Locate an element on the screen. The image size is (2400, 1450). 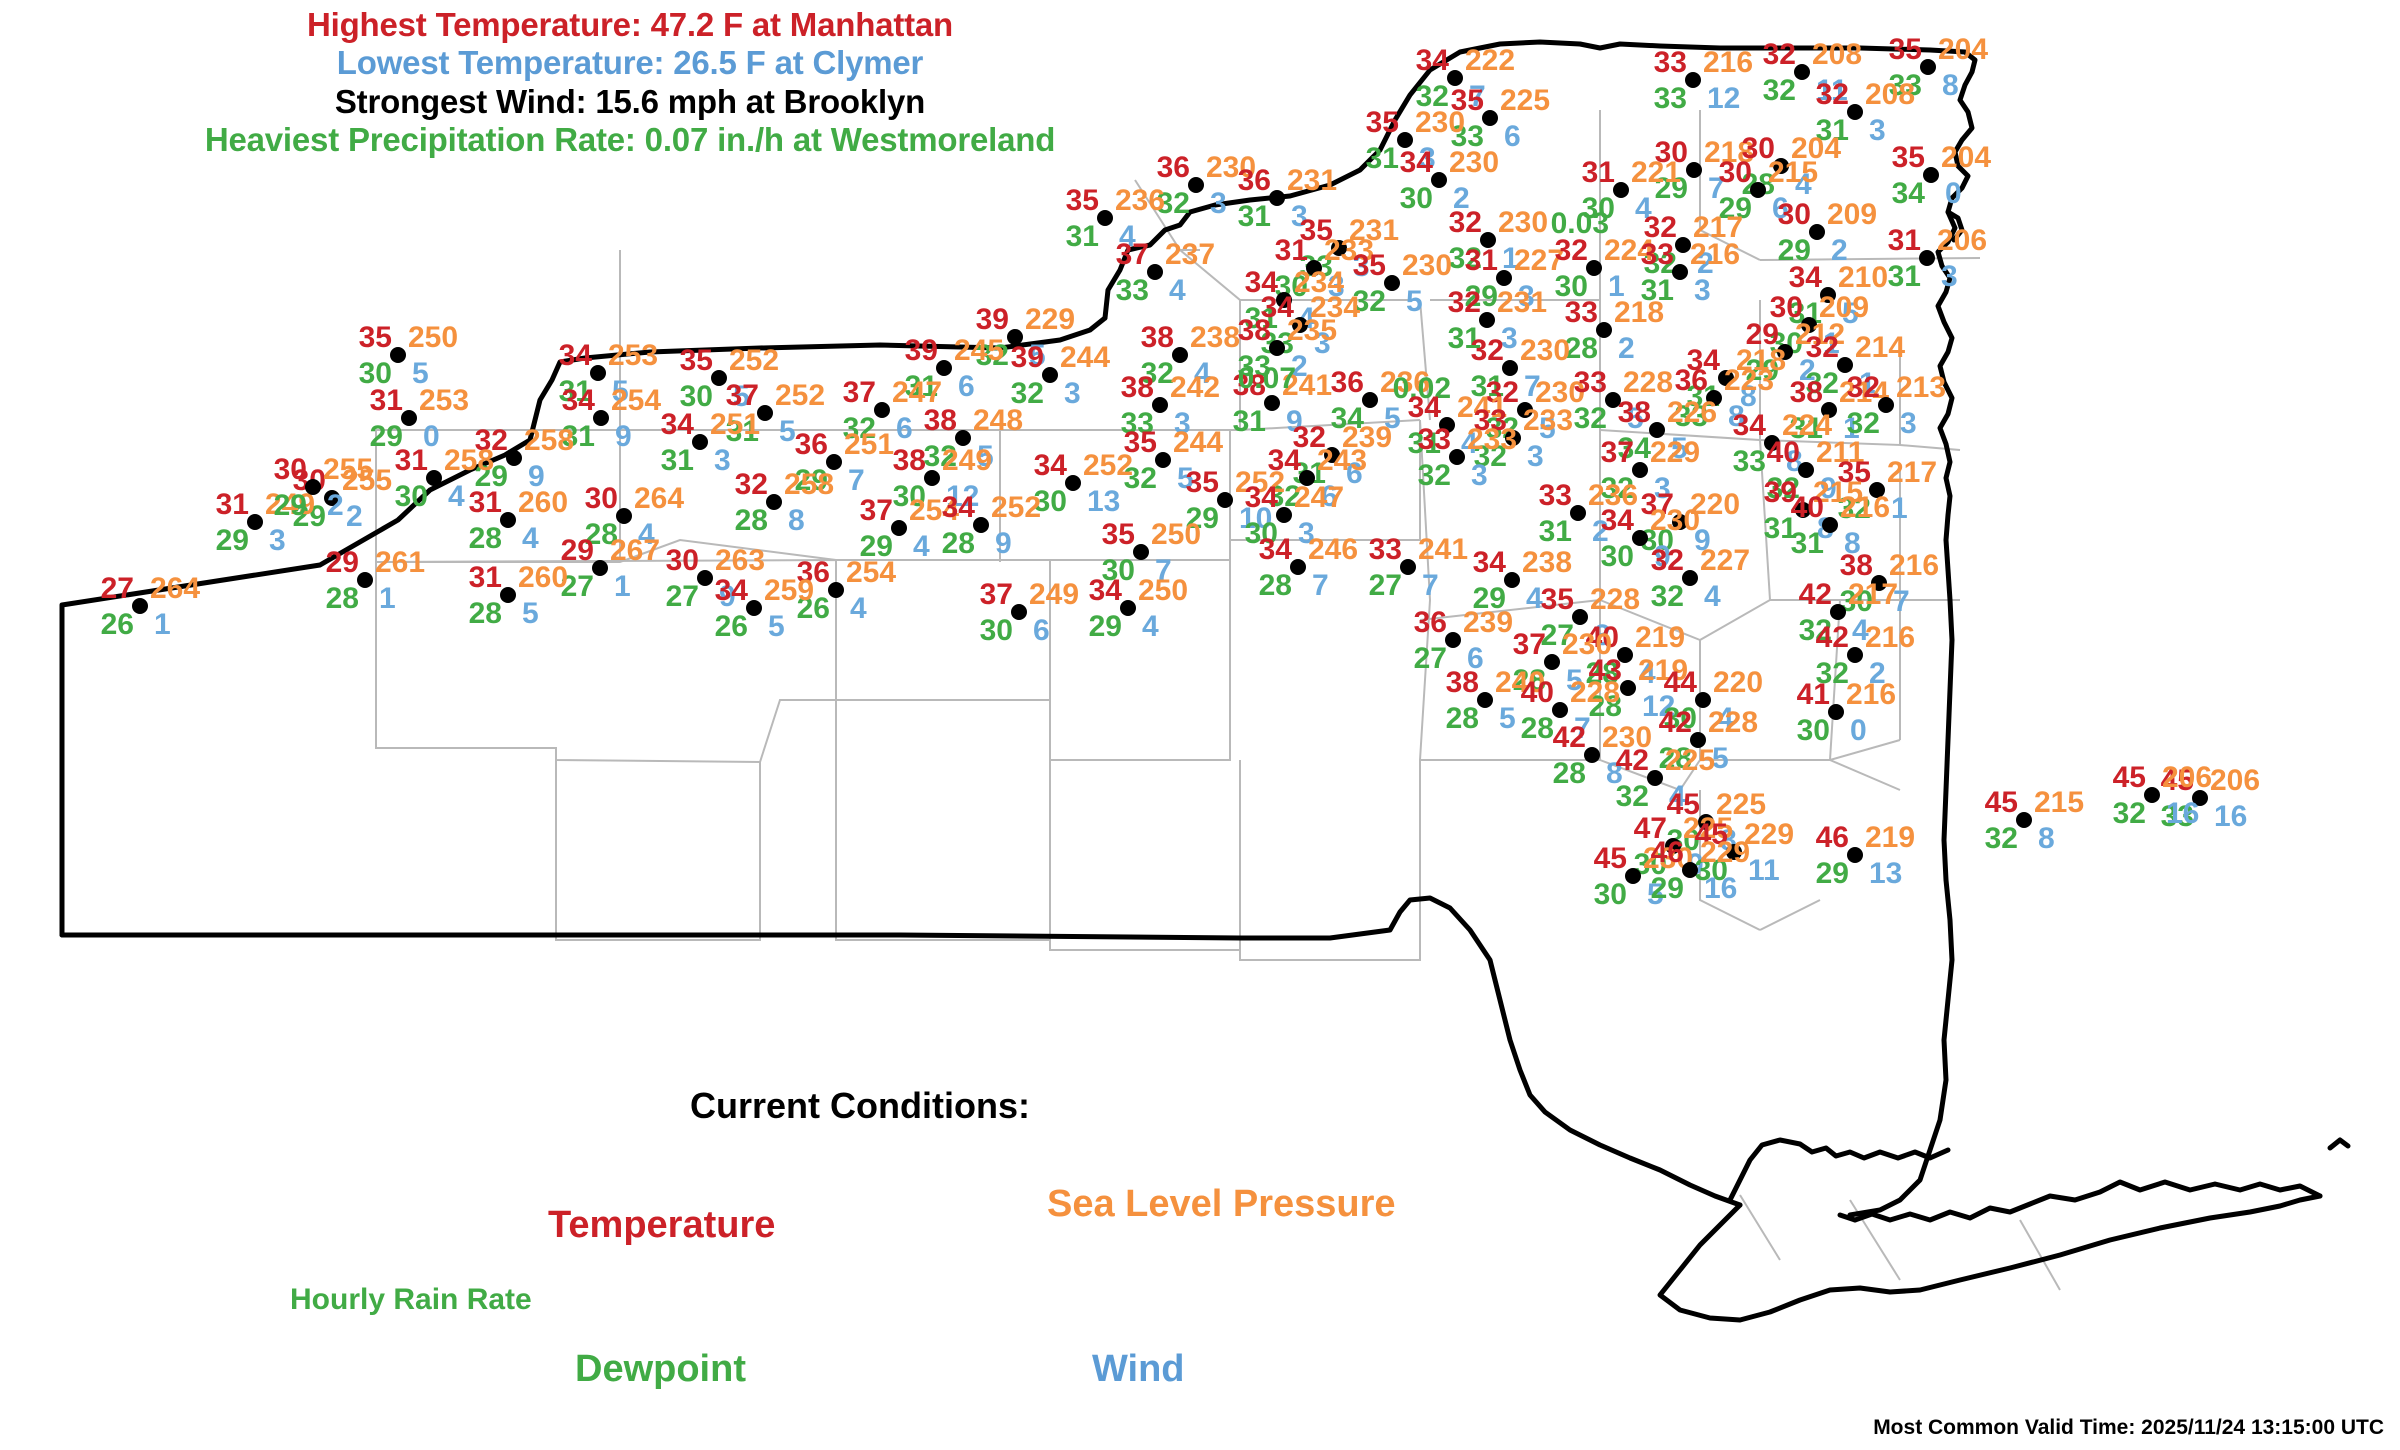
station-wind: 5 is located at coordinates (1635, 418).